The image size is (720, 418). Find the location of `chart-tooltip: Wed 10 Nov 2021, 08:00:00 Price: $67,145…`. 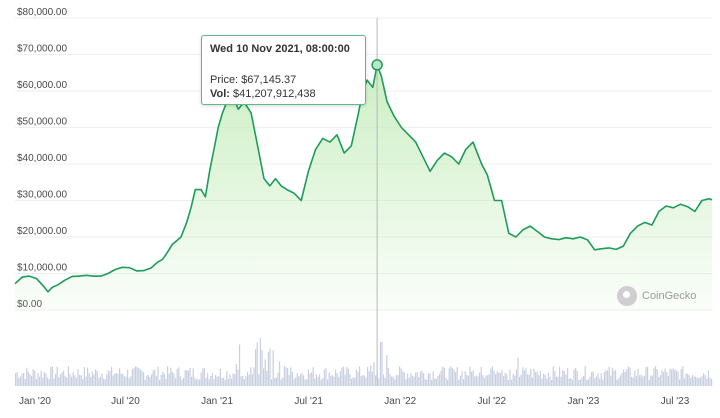

chart-tooltip: Wed 10 Nov 2021, 08:00:00 Price: $67,145… is located at coordinates (283, 70).